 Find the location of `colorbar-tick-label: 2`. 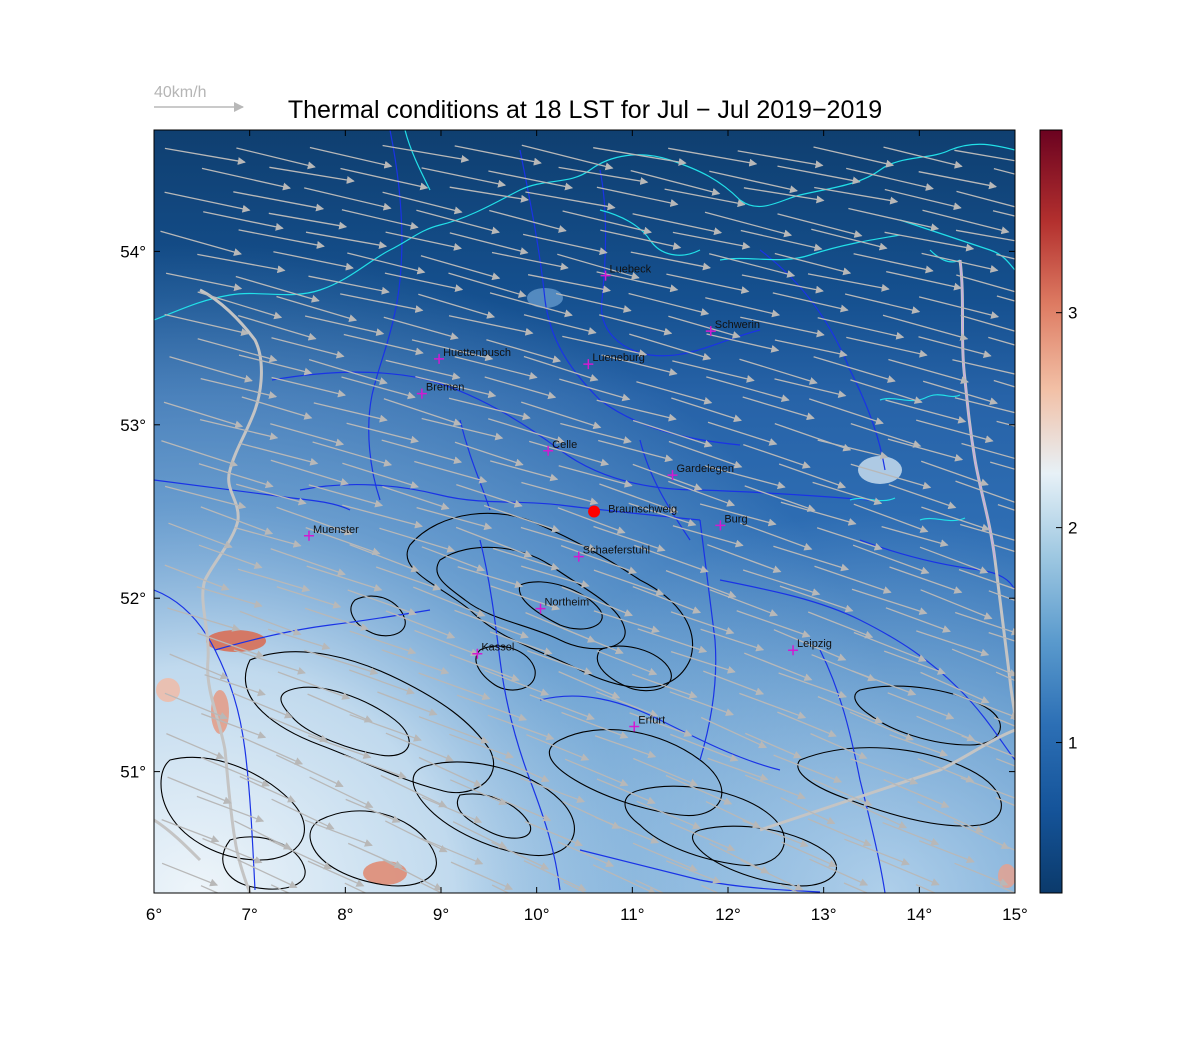

colorbar-tick-label: 2 is located at coordinates (1072, 528).